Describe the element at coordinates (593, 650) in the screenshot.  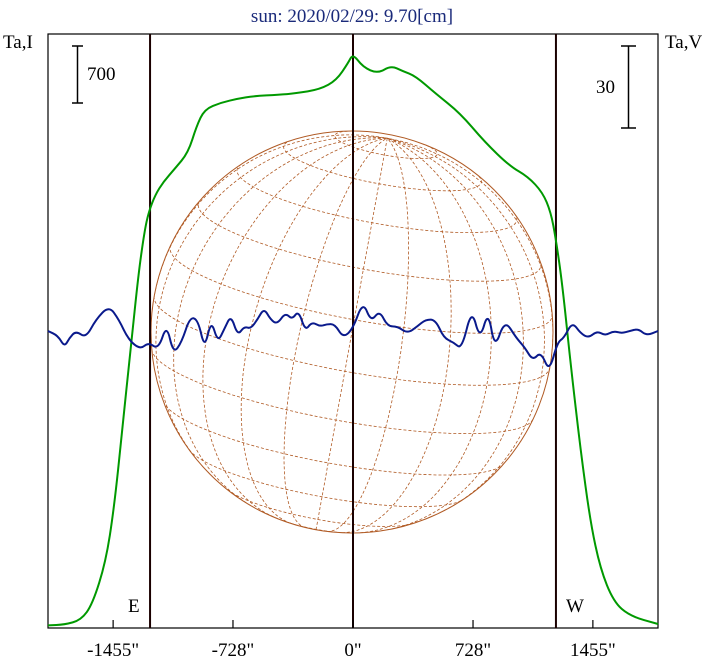
I see `x-tick-label: 1455"` at that location.